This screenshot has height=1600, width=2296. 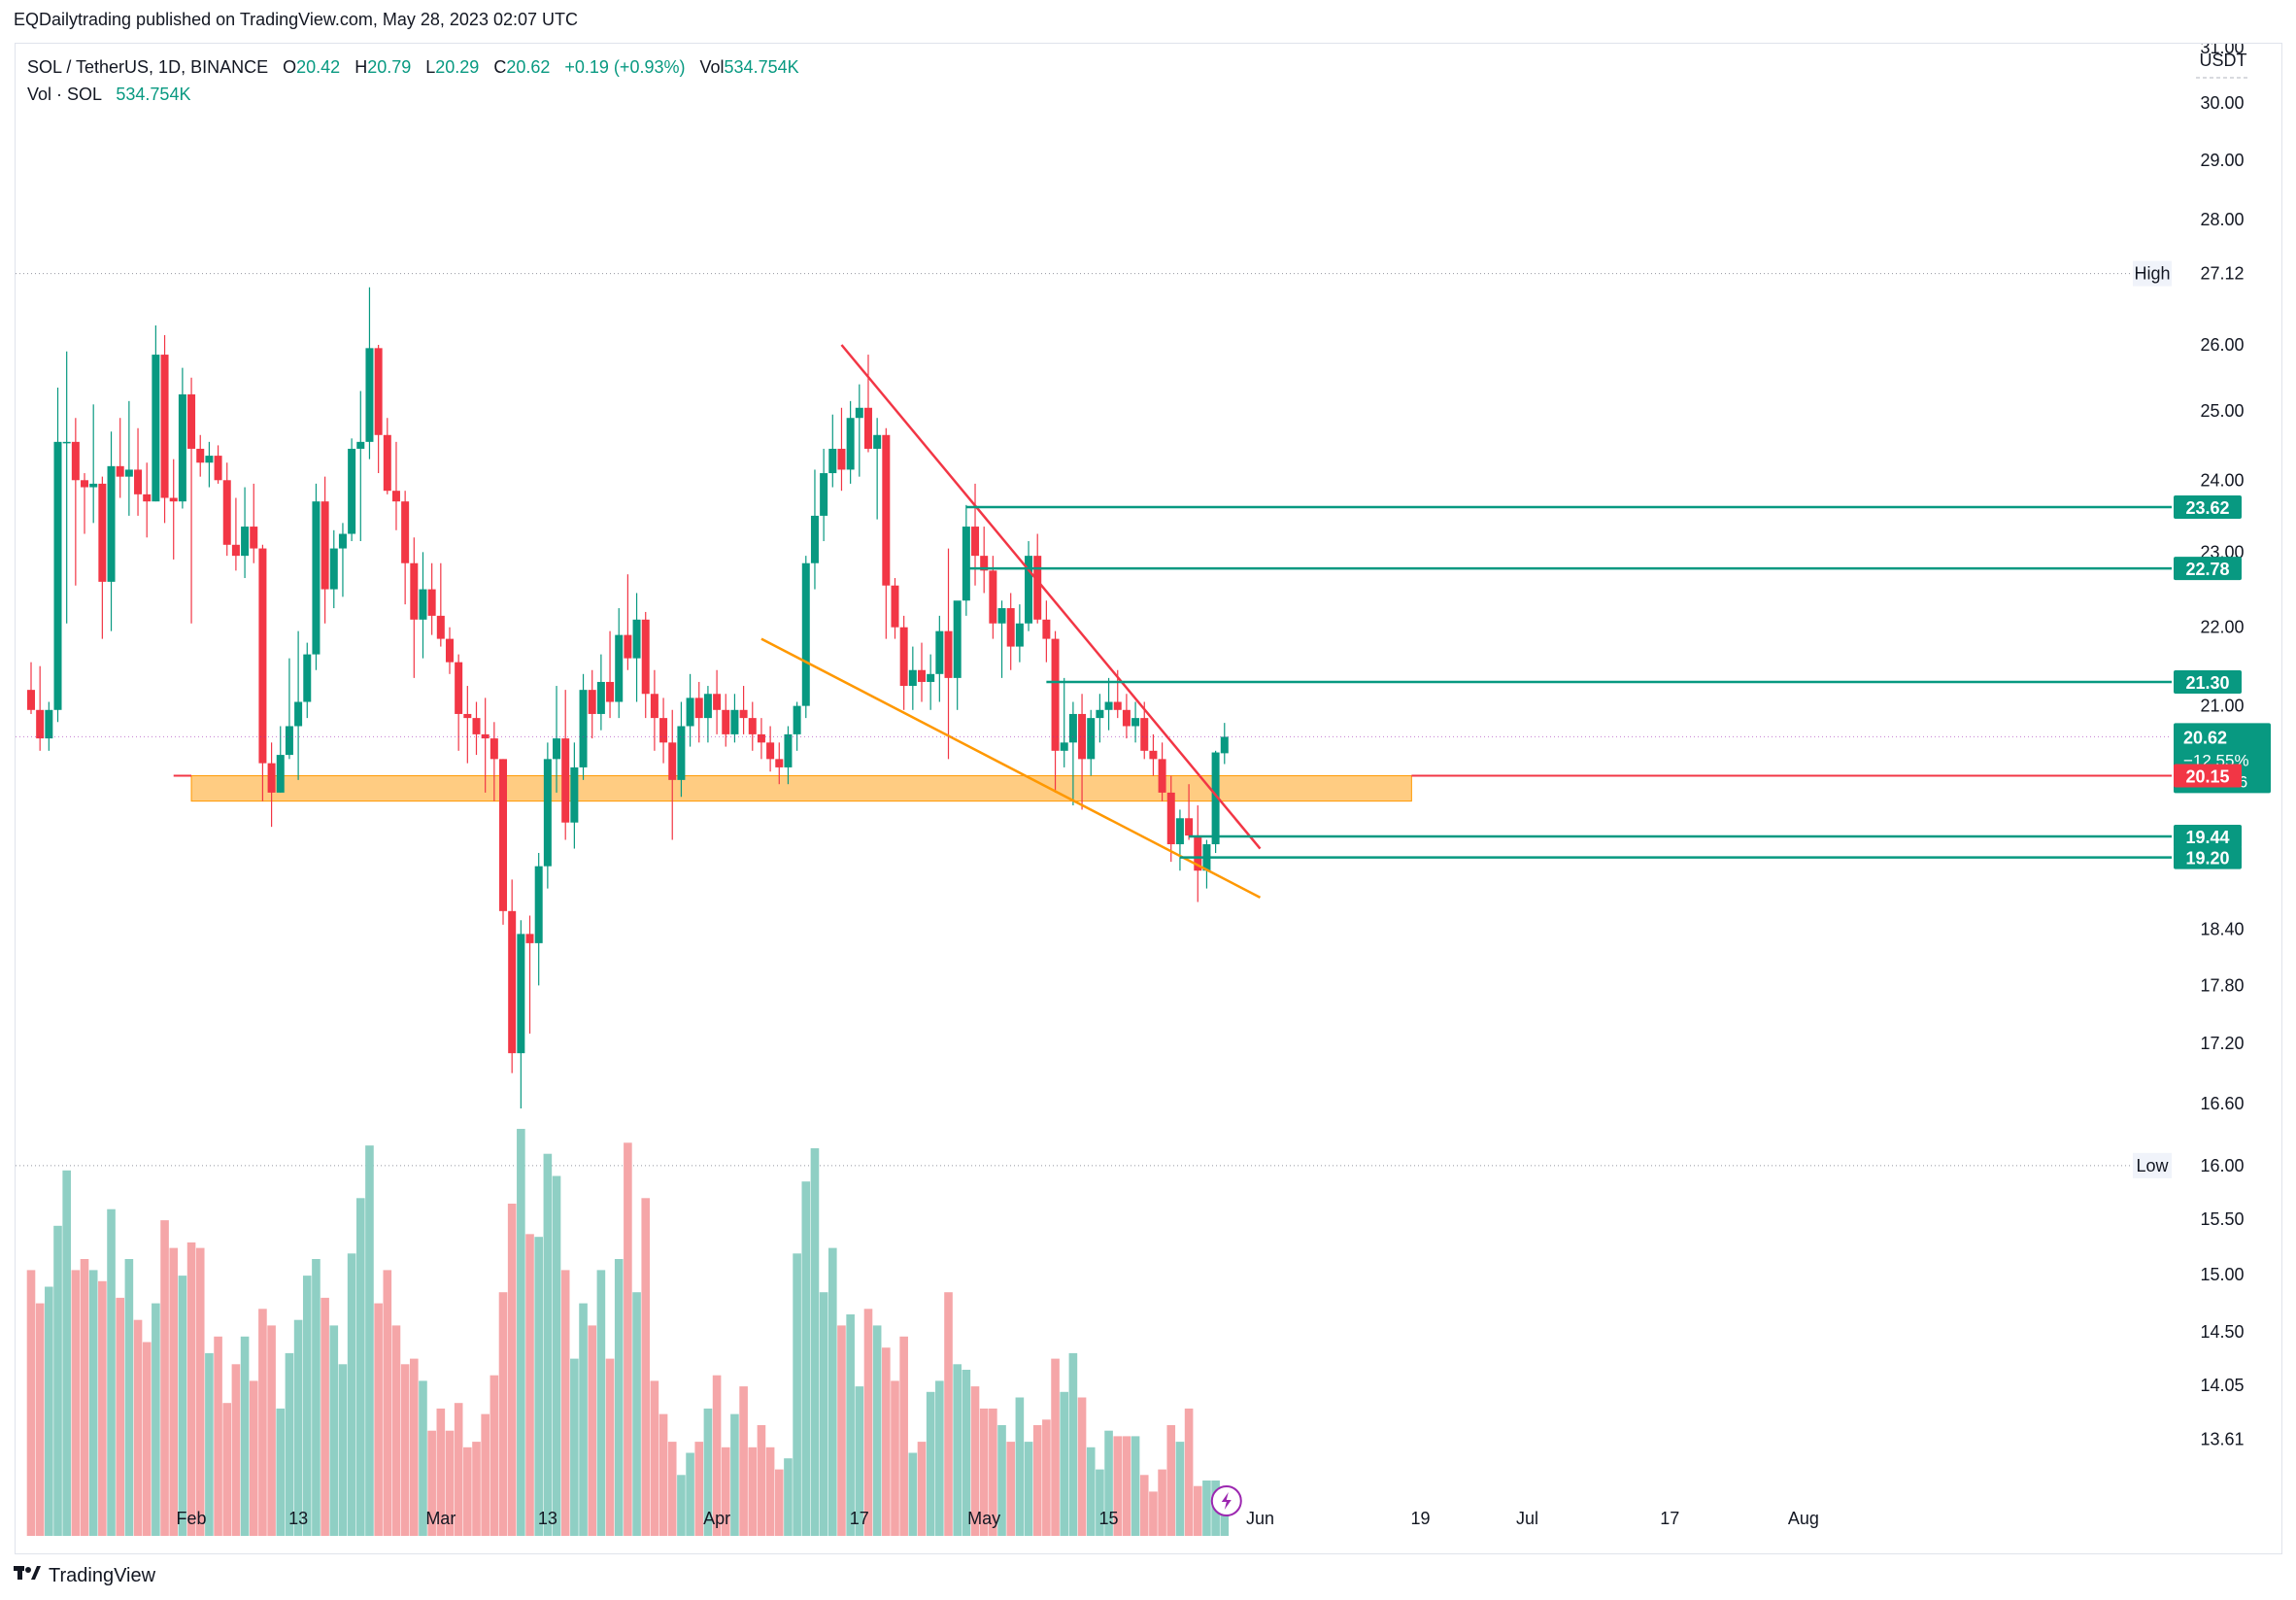 What do you see at coordinates (148, 67) in the screenshot?
I see `legend-symbol: SOL / TetherUS, 1D, BINANCE` at bounding box center [148, 67].